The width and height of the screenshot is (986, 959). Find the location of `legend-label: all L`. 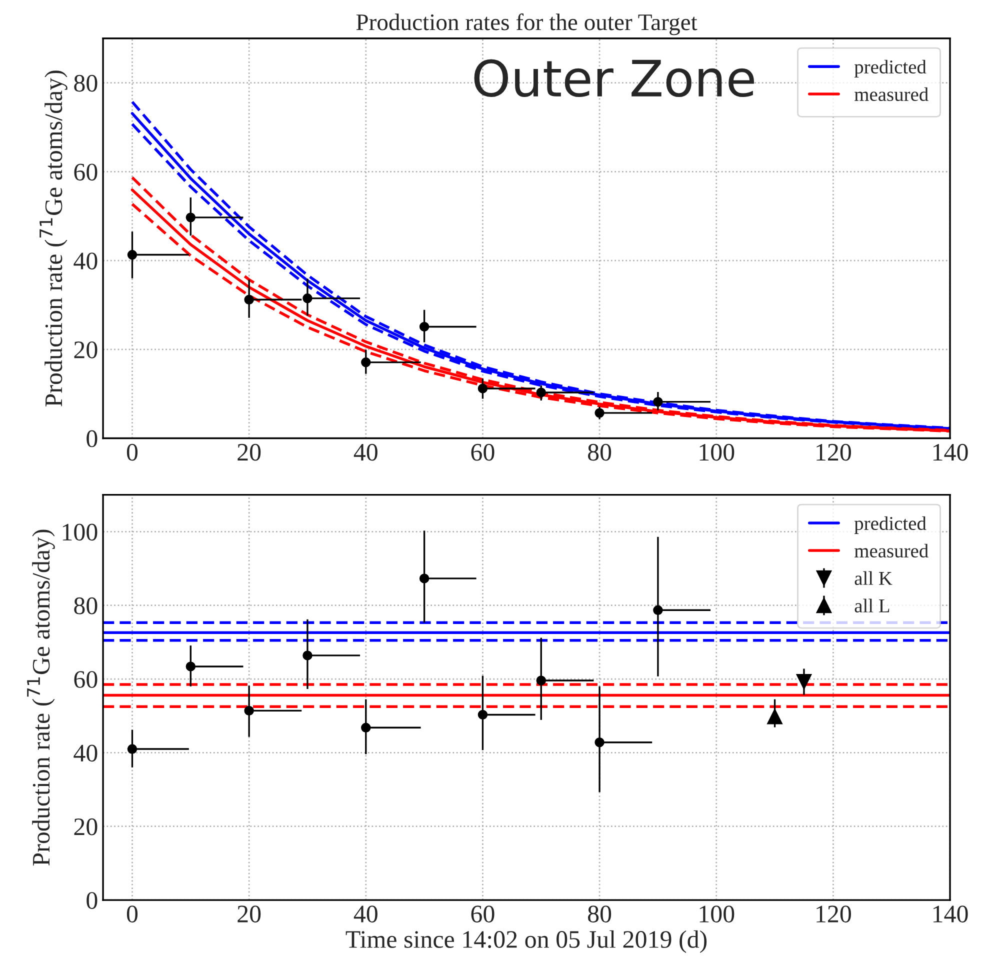

legend-label: all L is located at coordinates (872, 605).